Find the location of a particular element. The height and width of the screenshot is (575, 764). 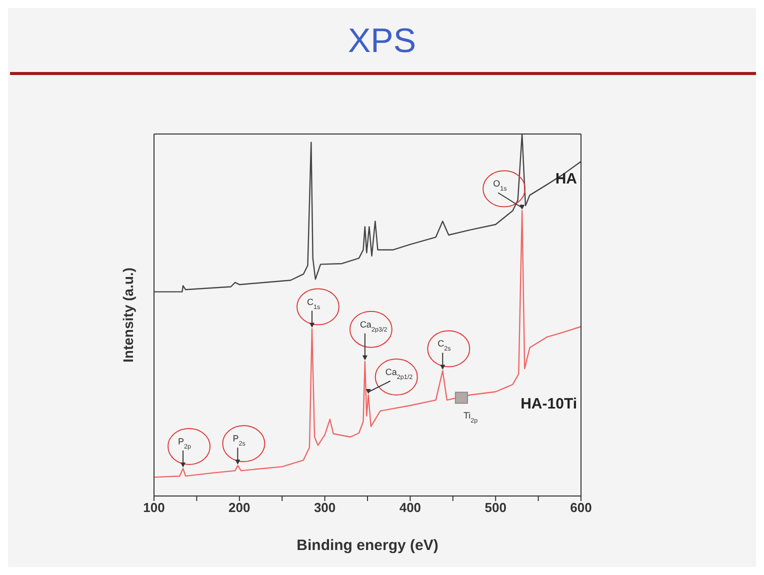

annotation: Ca$_{2p3/2}$ is located at coordinates (374, 326).